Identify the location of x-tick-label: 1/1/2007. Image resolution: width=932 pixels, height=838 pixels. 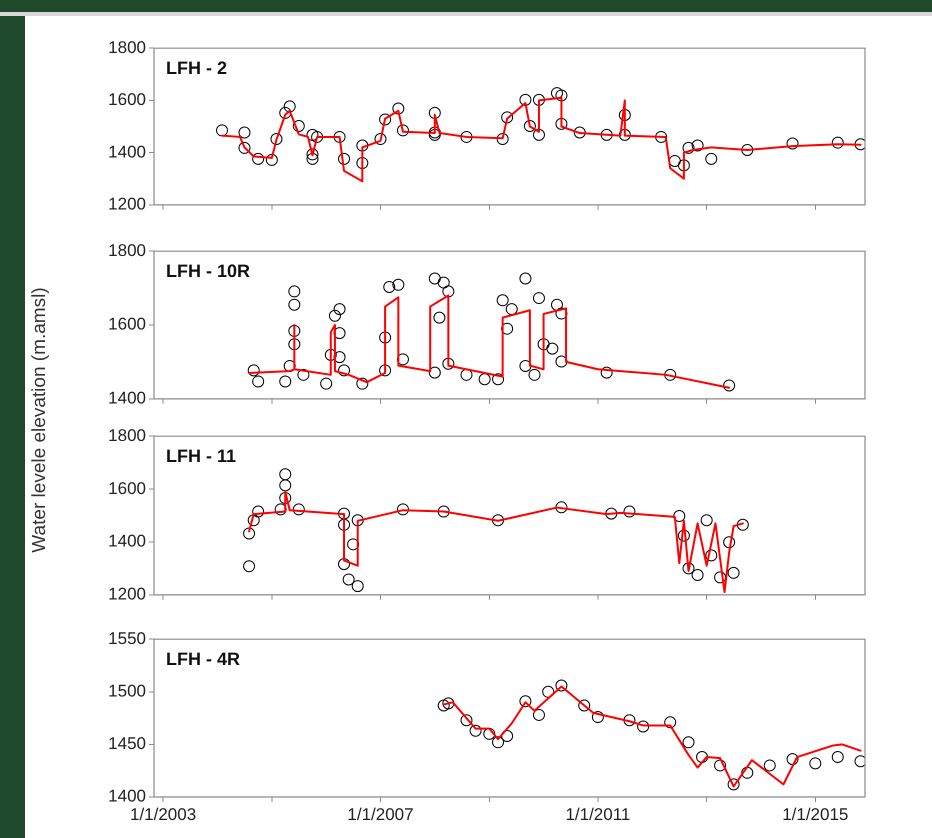
(380, 814).